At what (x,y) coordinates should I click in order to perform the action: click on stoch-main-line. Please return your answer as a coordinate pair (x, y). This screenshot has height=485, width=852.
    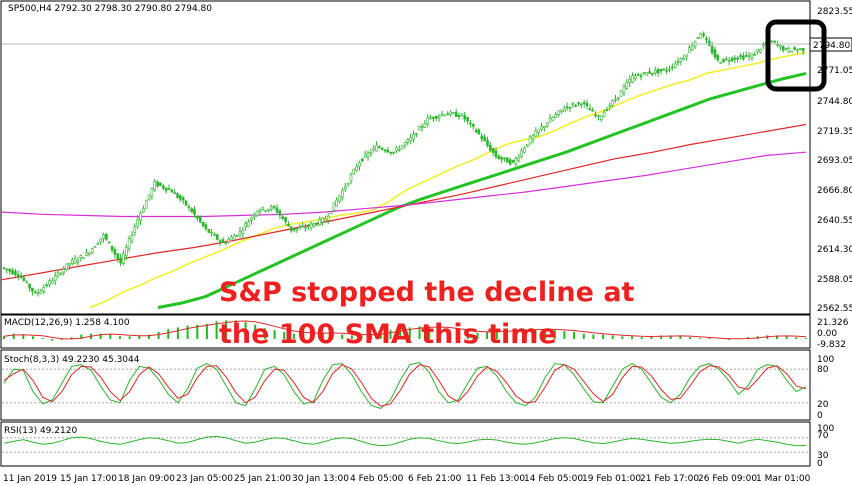
    Looking at the image, I should click on (405, 385).